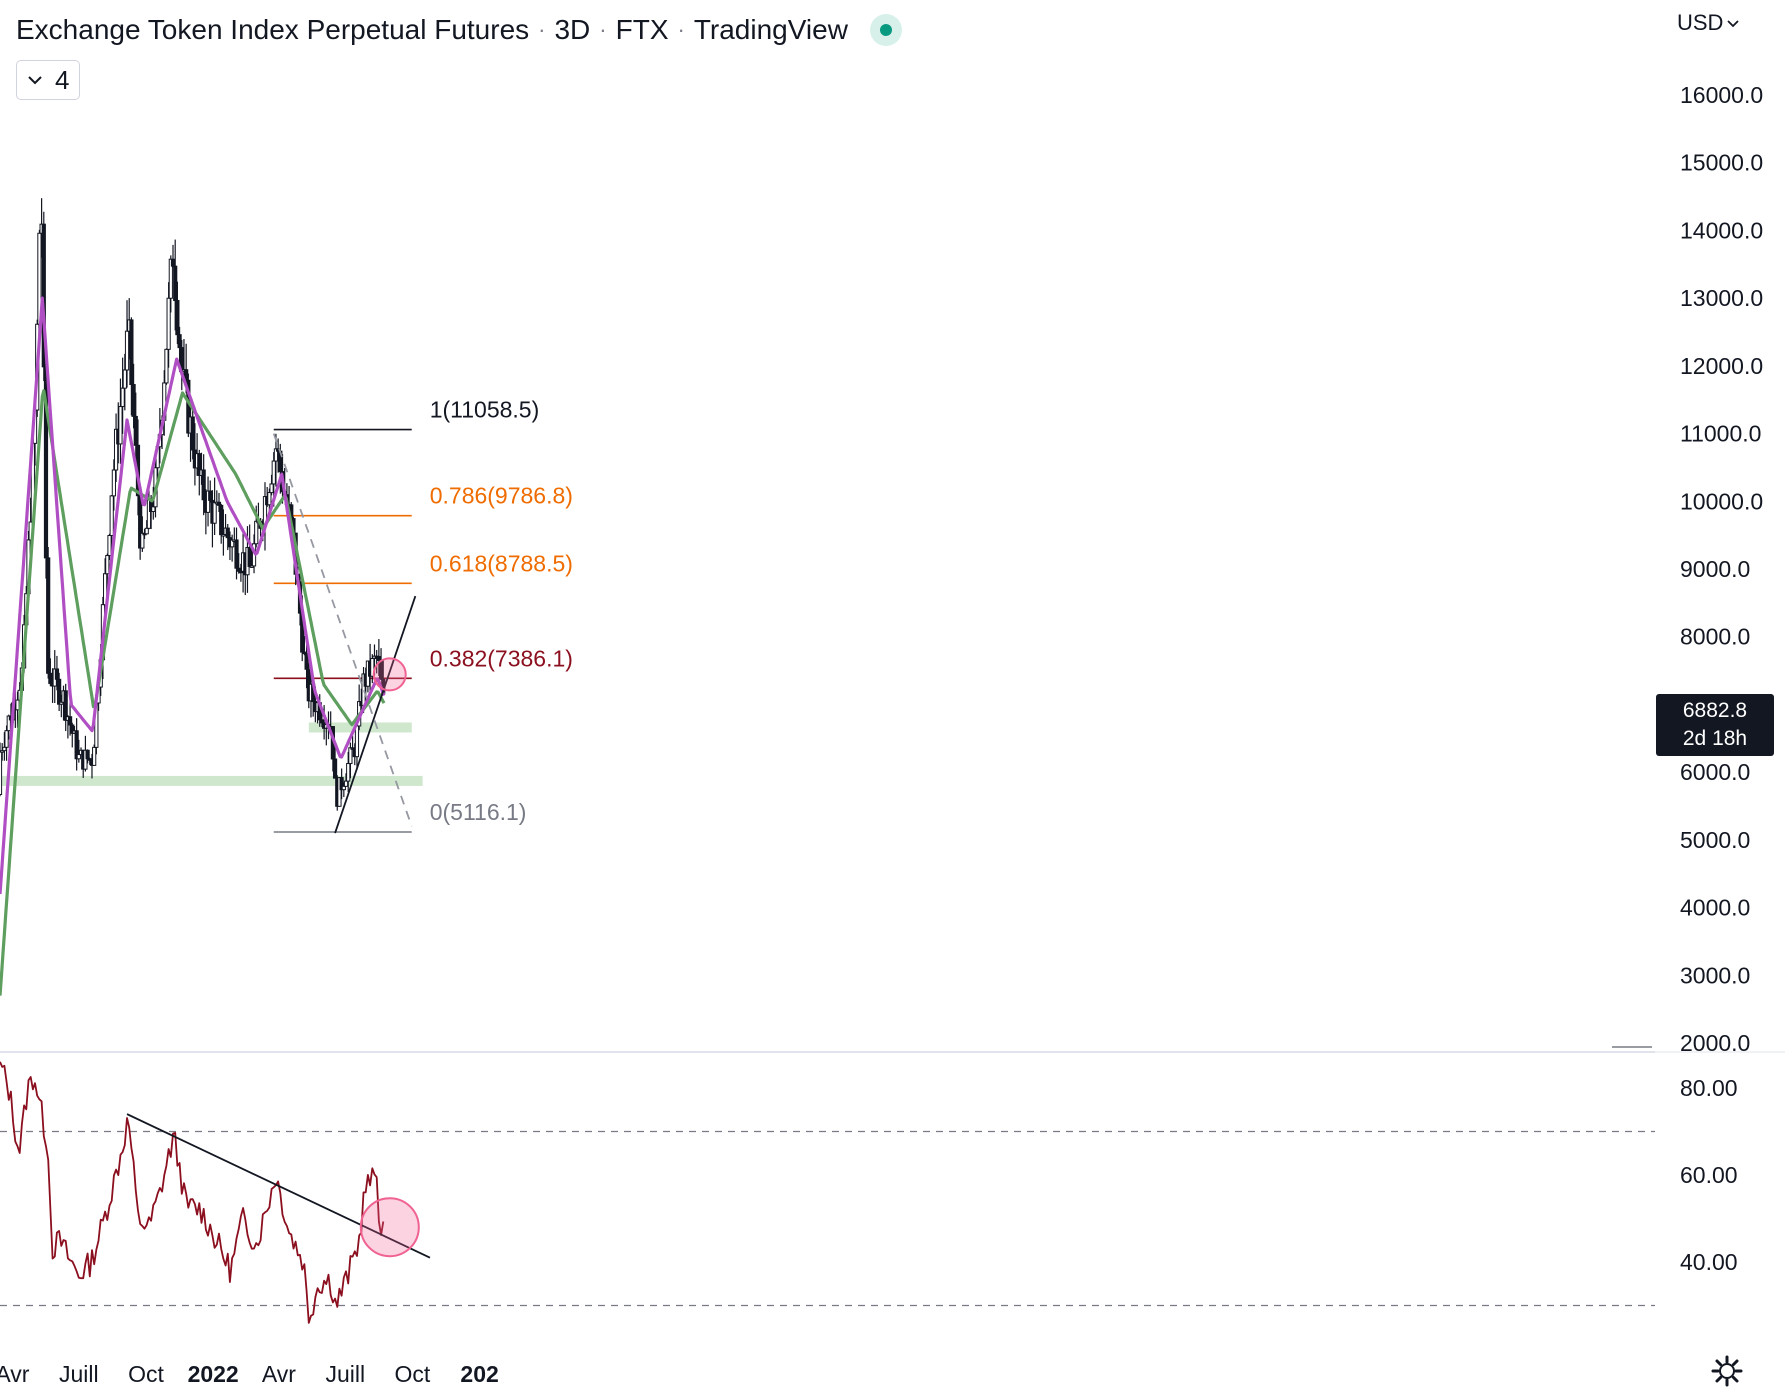  What do you see at coordinates (375, 714) in the screenshot?
I see `support-trend-line` at bounding box center [375, 714].